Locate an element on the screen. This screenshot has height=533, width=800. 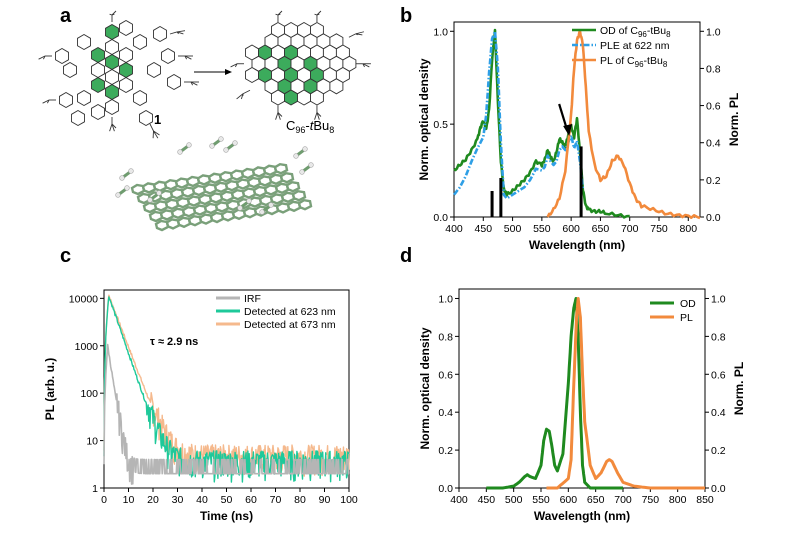
b-x-tick-label: 500 is located at coordinates (513, 229).